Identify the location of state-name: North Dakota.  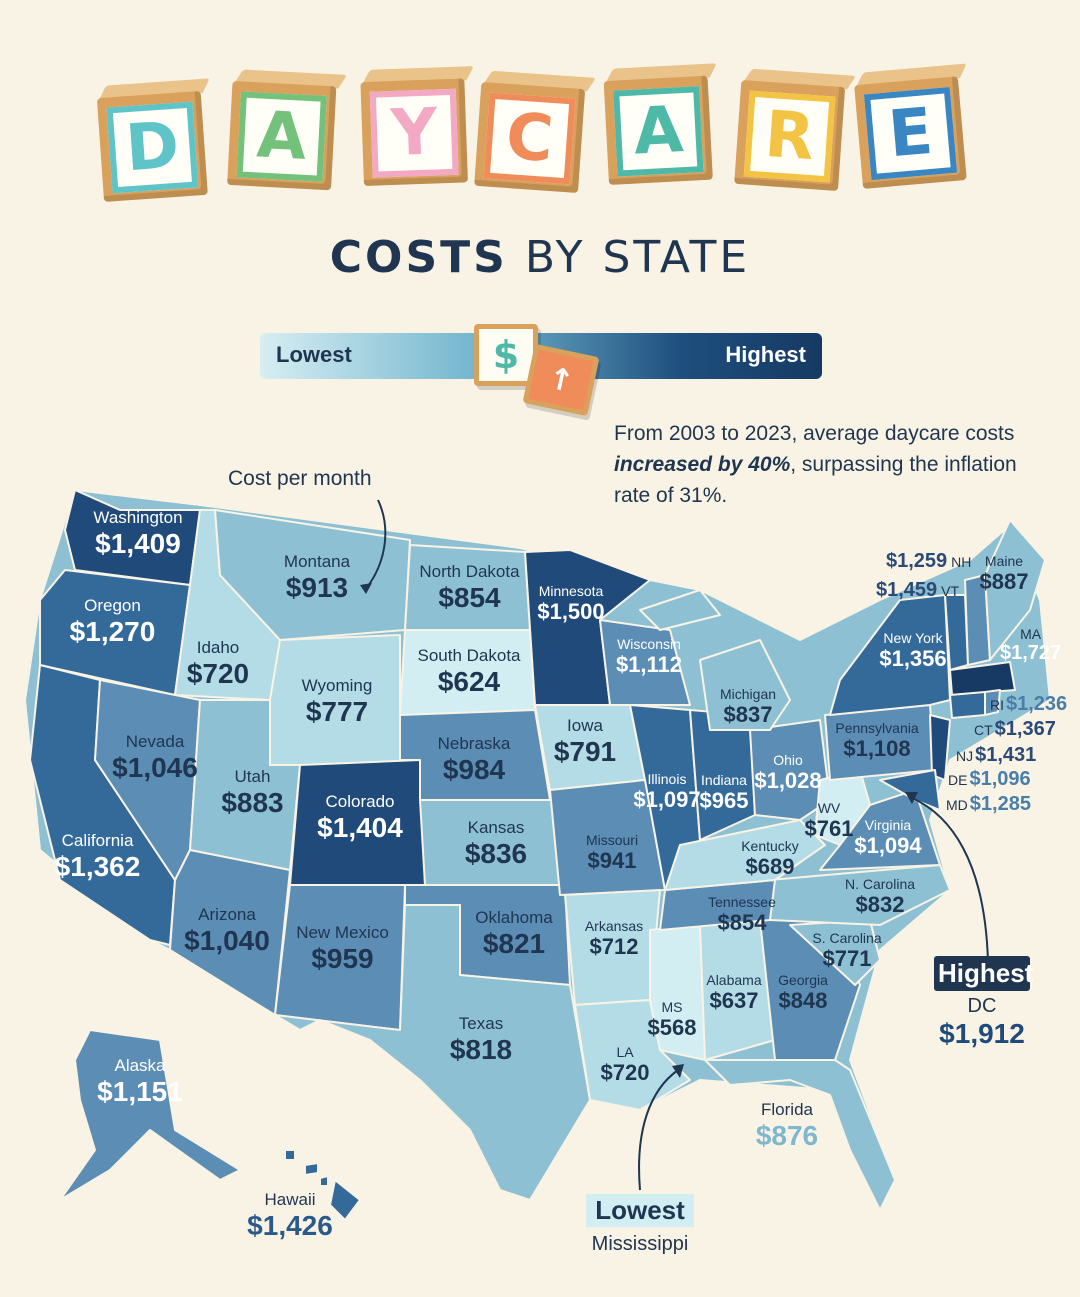
(469, 571).